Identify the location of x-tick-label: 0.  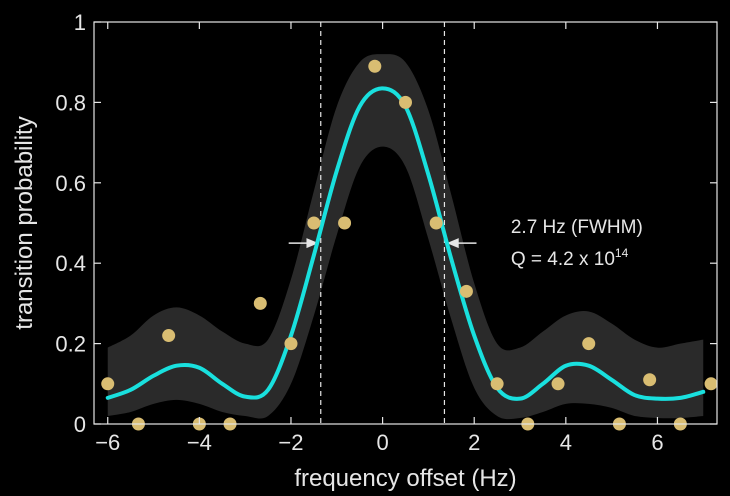
(382, 442).